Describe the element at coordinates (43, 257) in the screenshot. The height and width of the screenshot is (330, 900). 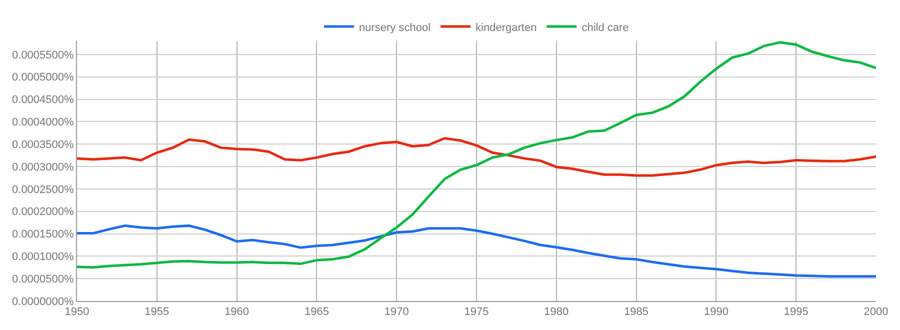
I see `y-tick-label: 0.0001000%` at that location.